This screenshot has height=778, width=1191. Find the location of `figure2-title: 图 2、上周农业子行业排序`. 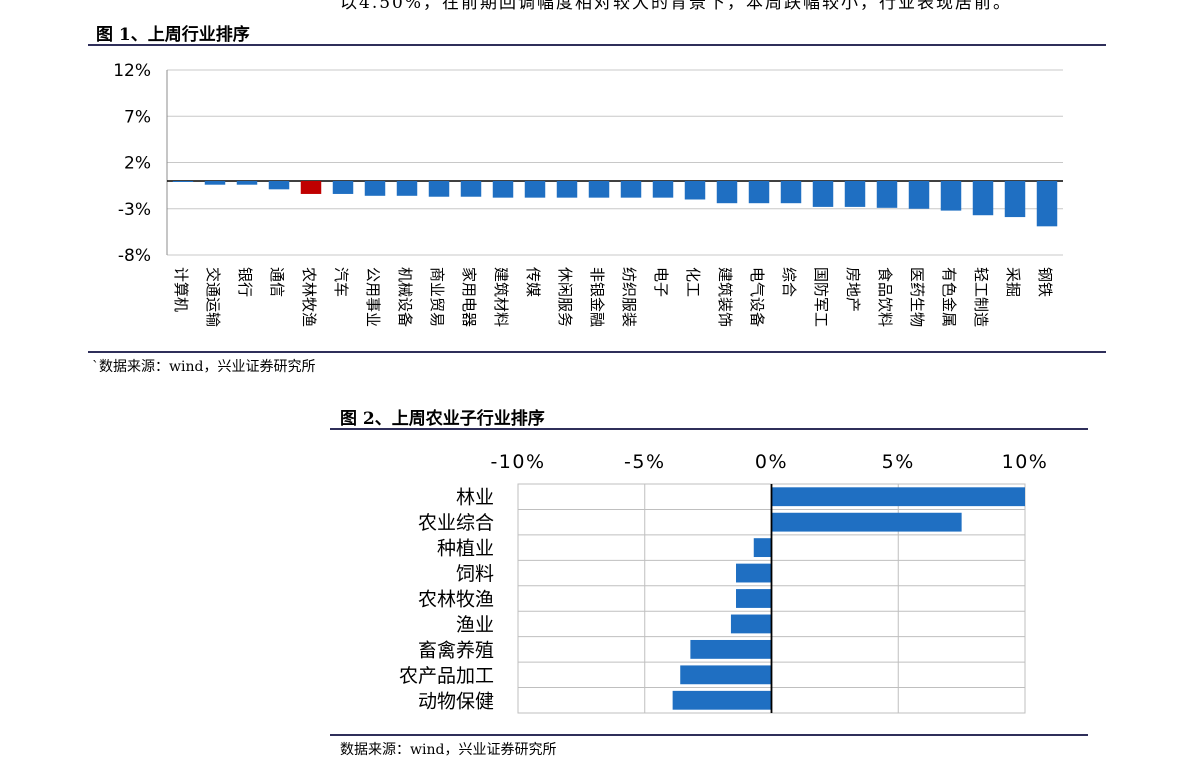

figure2-title: 图 2、上周农业子行业排序 is located at coordinates (442, 419).